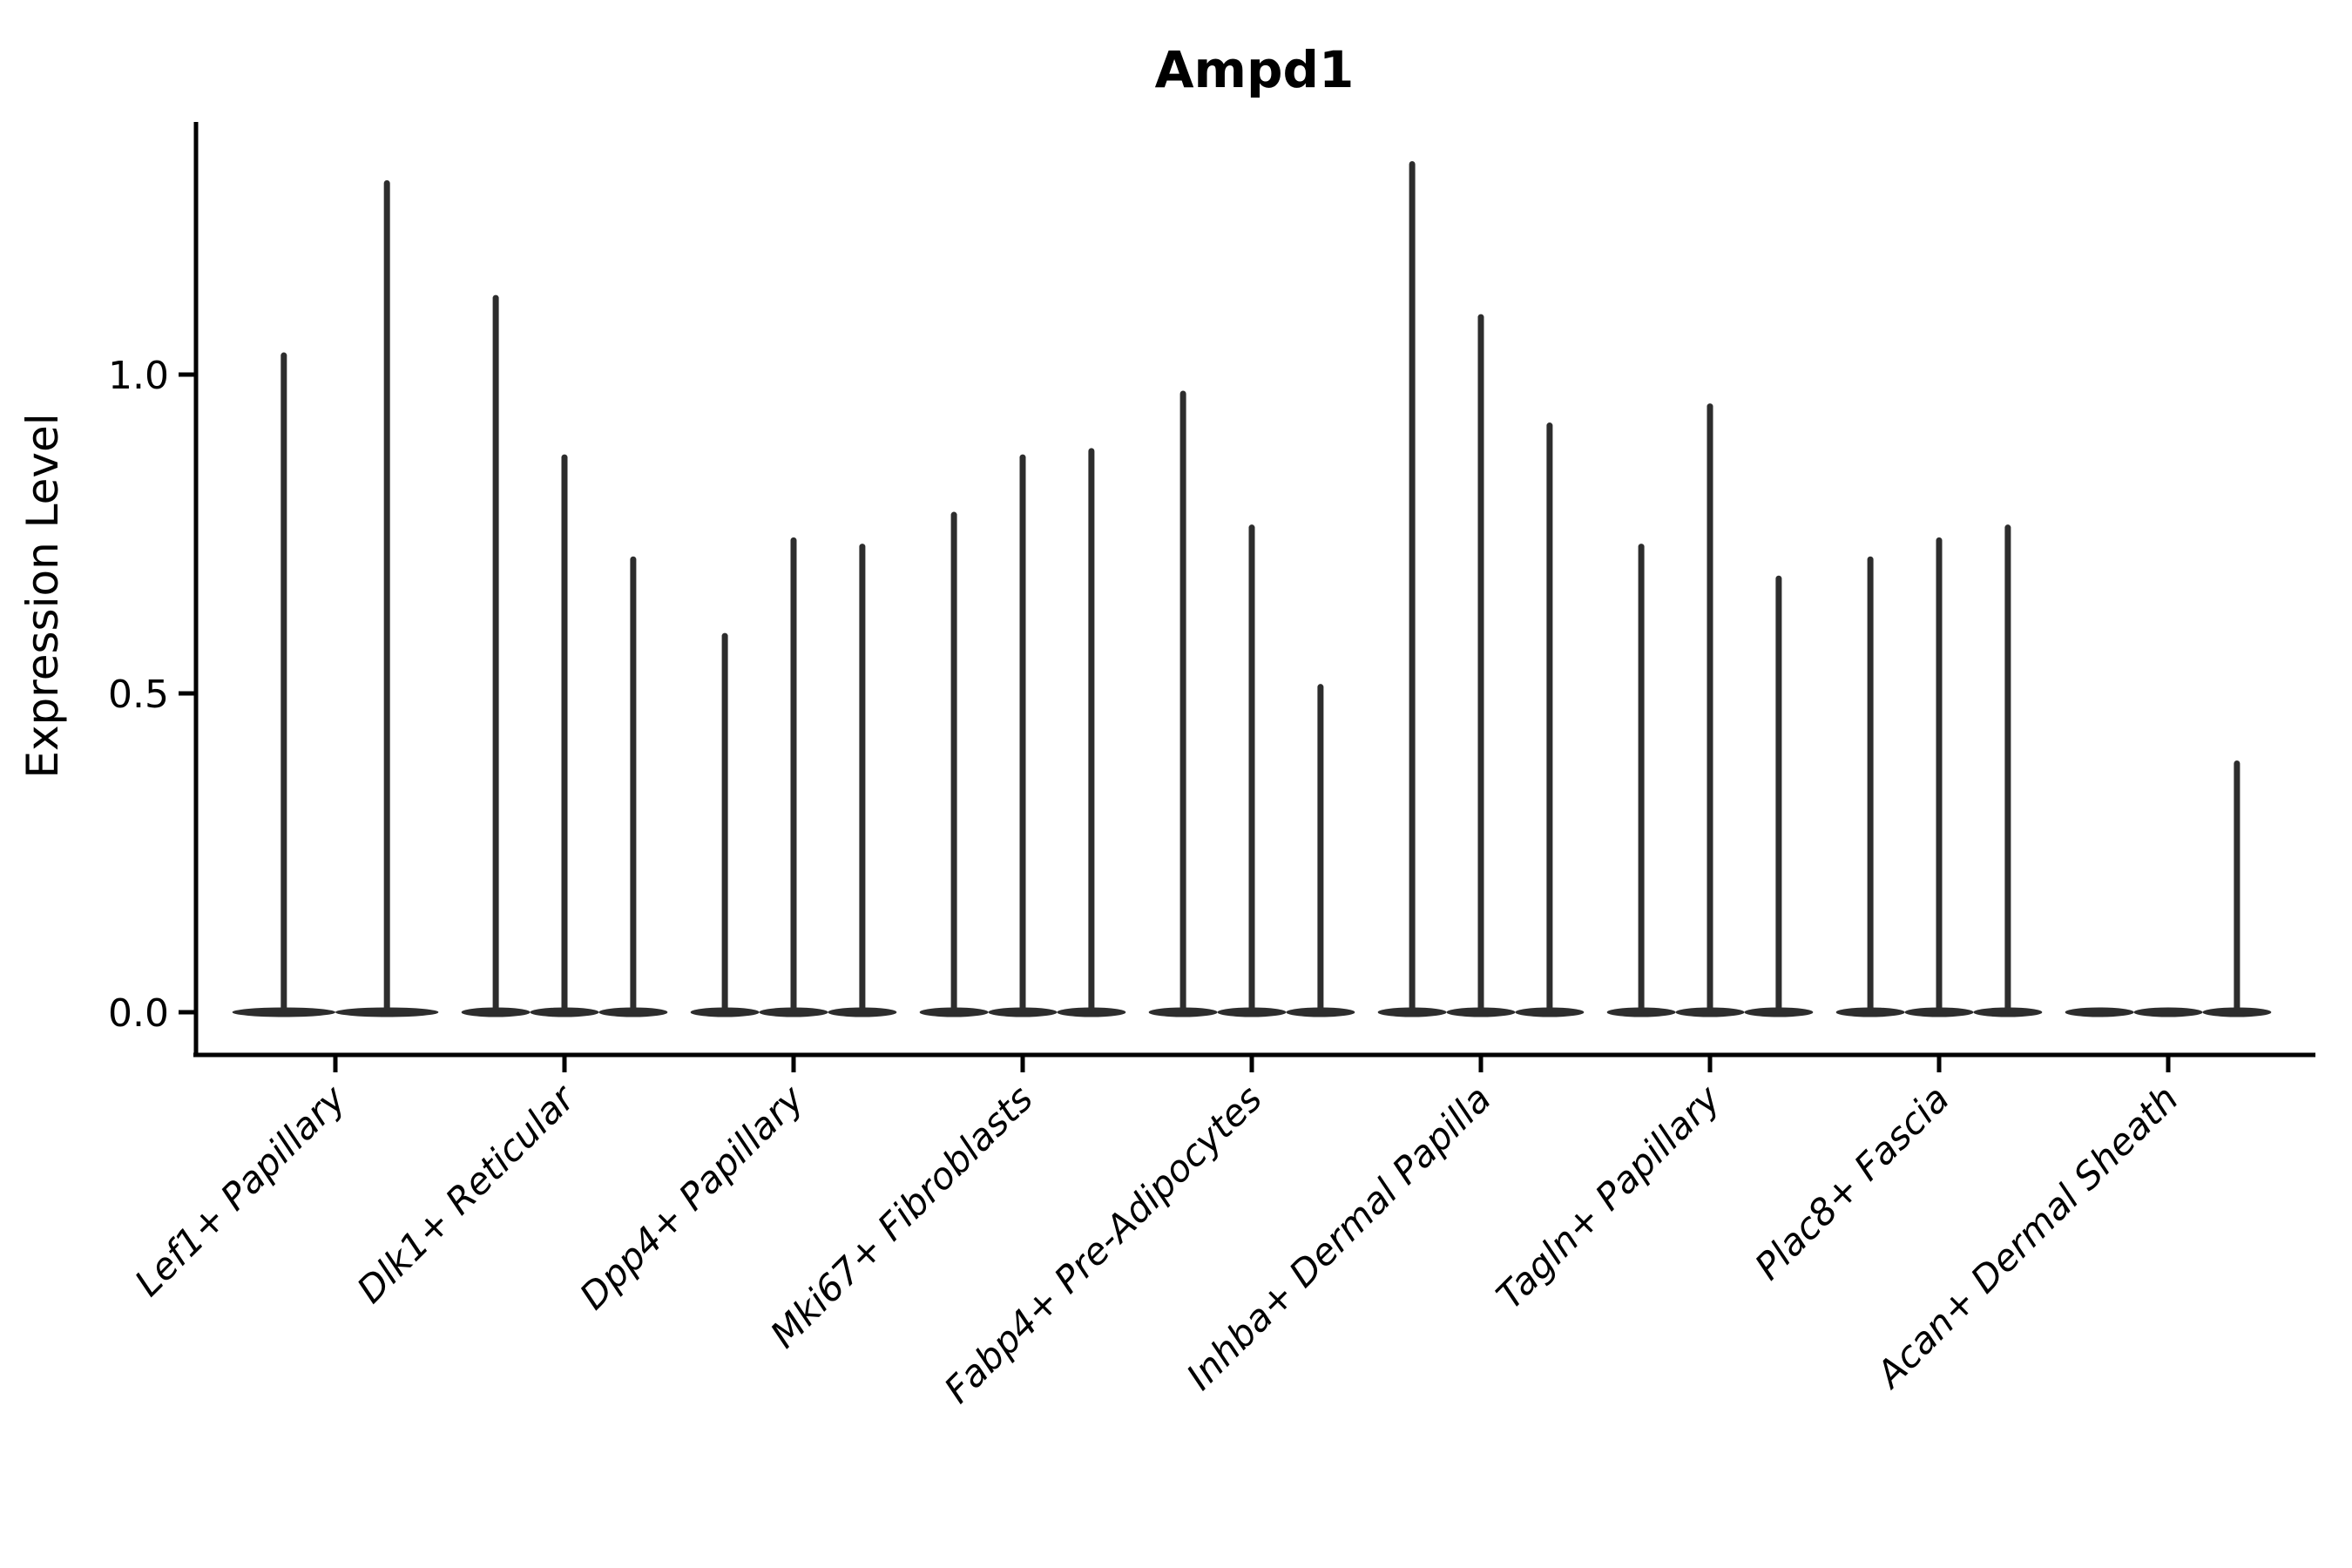 This screenshot has width=2352, height=1568. Describe the element at coordinates (1255, 69) in the screenshot. I see `plot-title: Ampd1` at that location.